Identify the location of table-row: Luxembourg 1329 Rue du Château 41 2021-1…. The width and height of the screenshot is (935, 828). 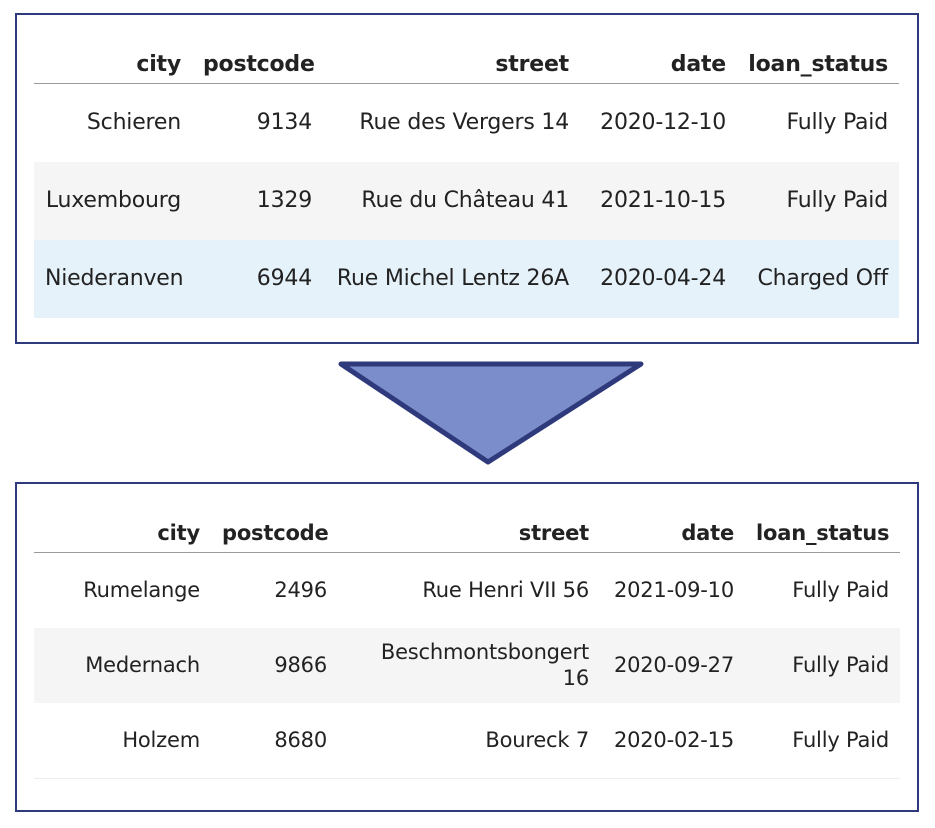
(466, 201).